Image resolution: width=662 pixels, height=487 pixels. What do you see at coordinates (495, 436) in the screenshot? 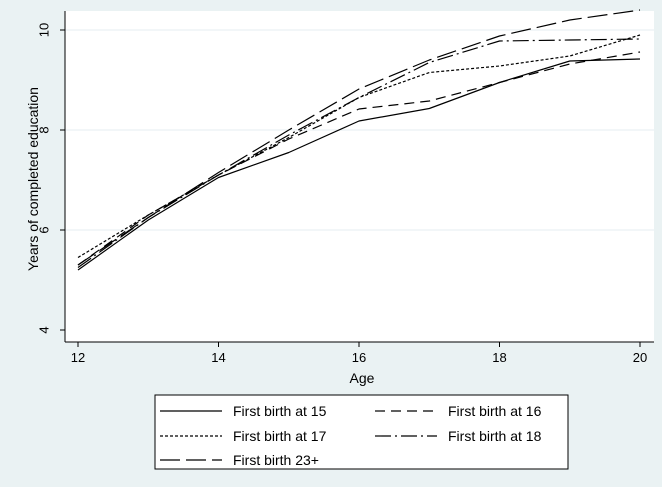
I see `legend-label-4: First birth at 18` at bounding box center [495, 436].